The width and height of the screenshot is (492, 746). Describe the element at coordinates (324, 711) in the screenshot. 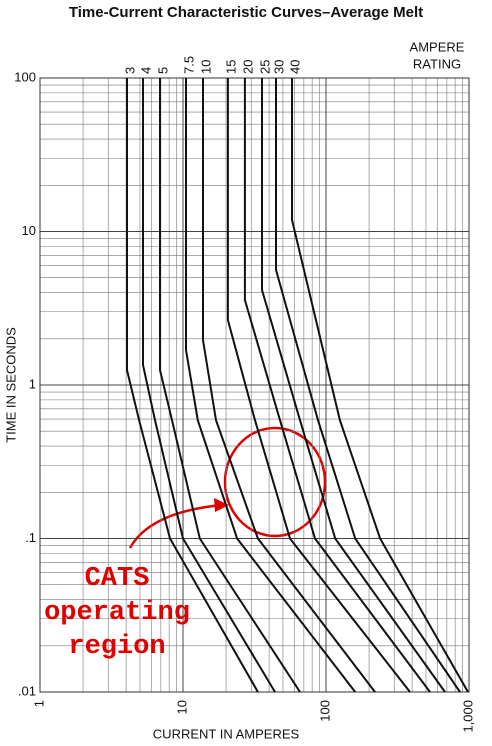

I see `x-tick-label: 100` at that location.